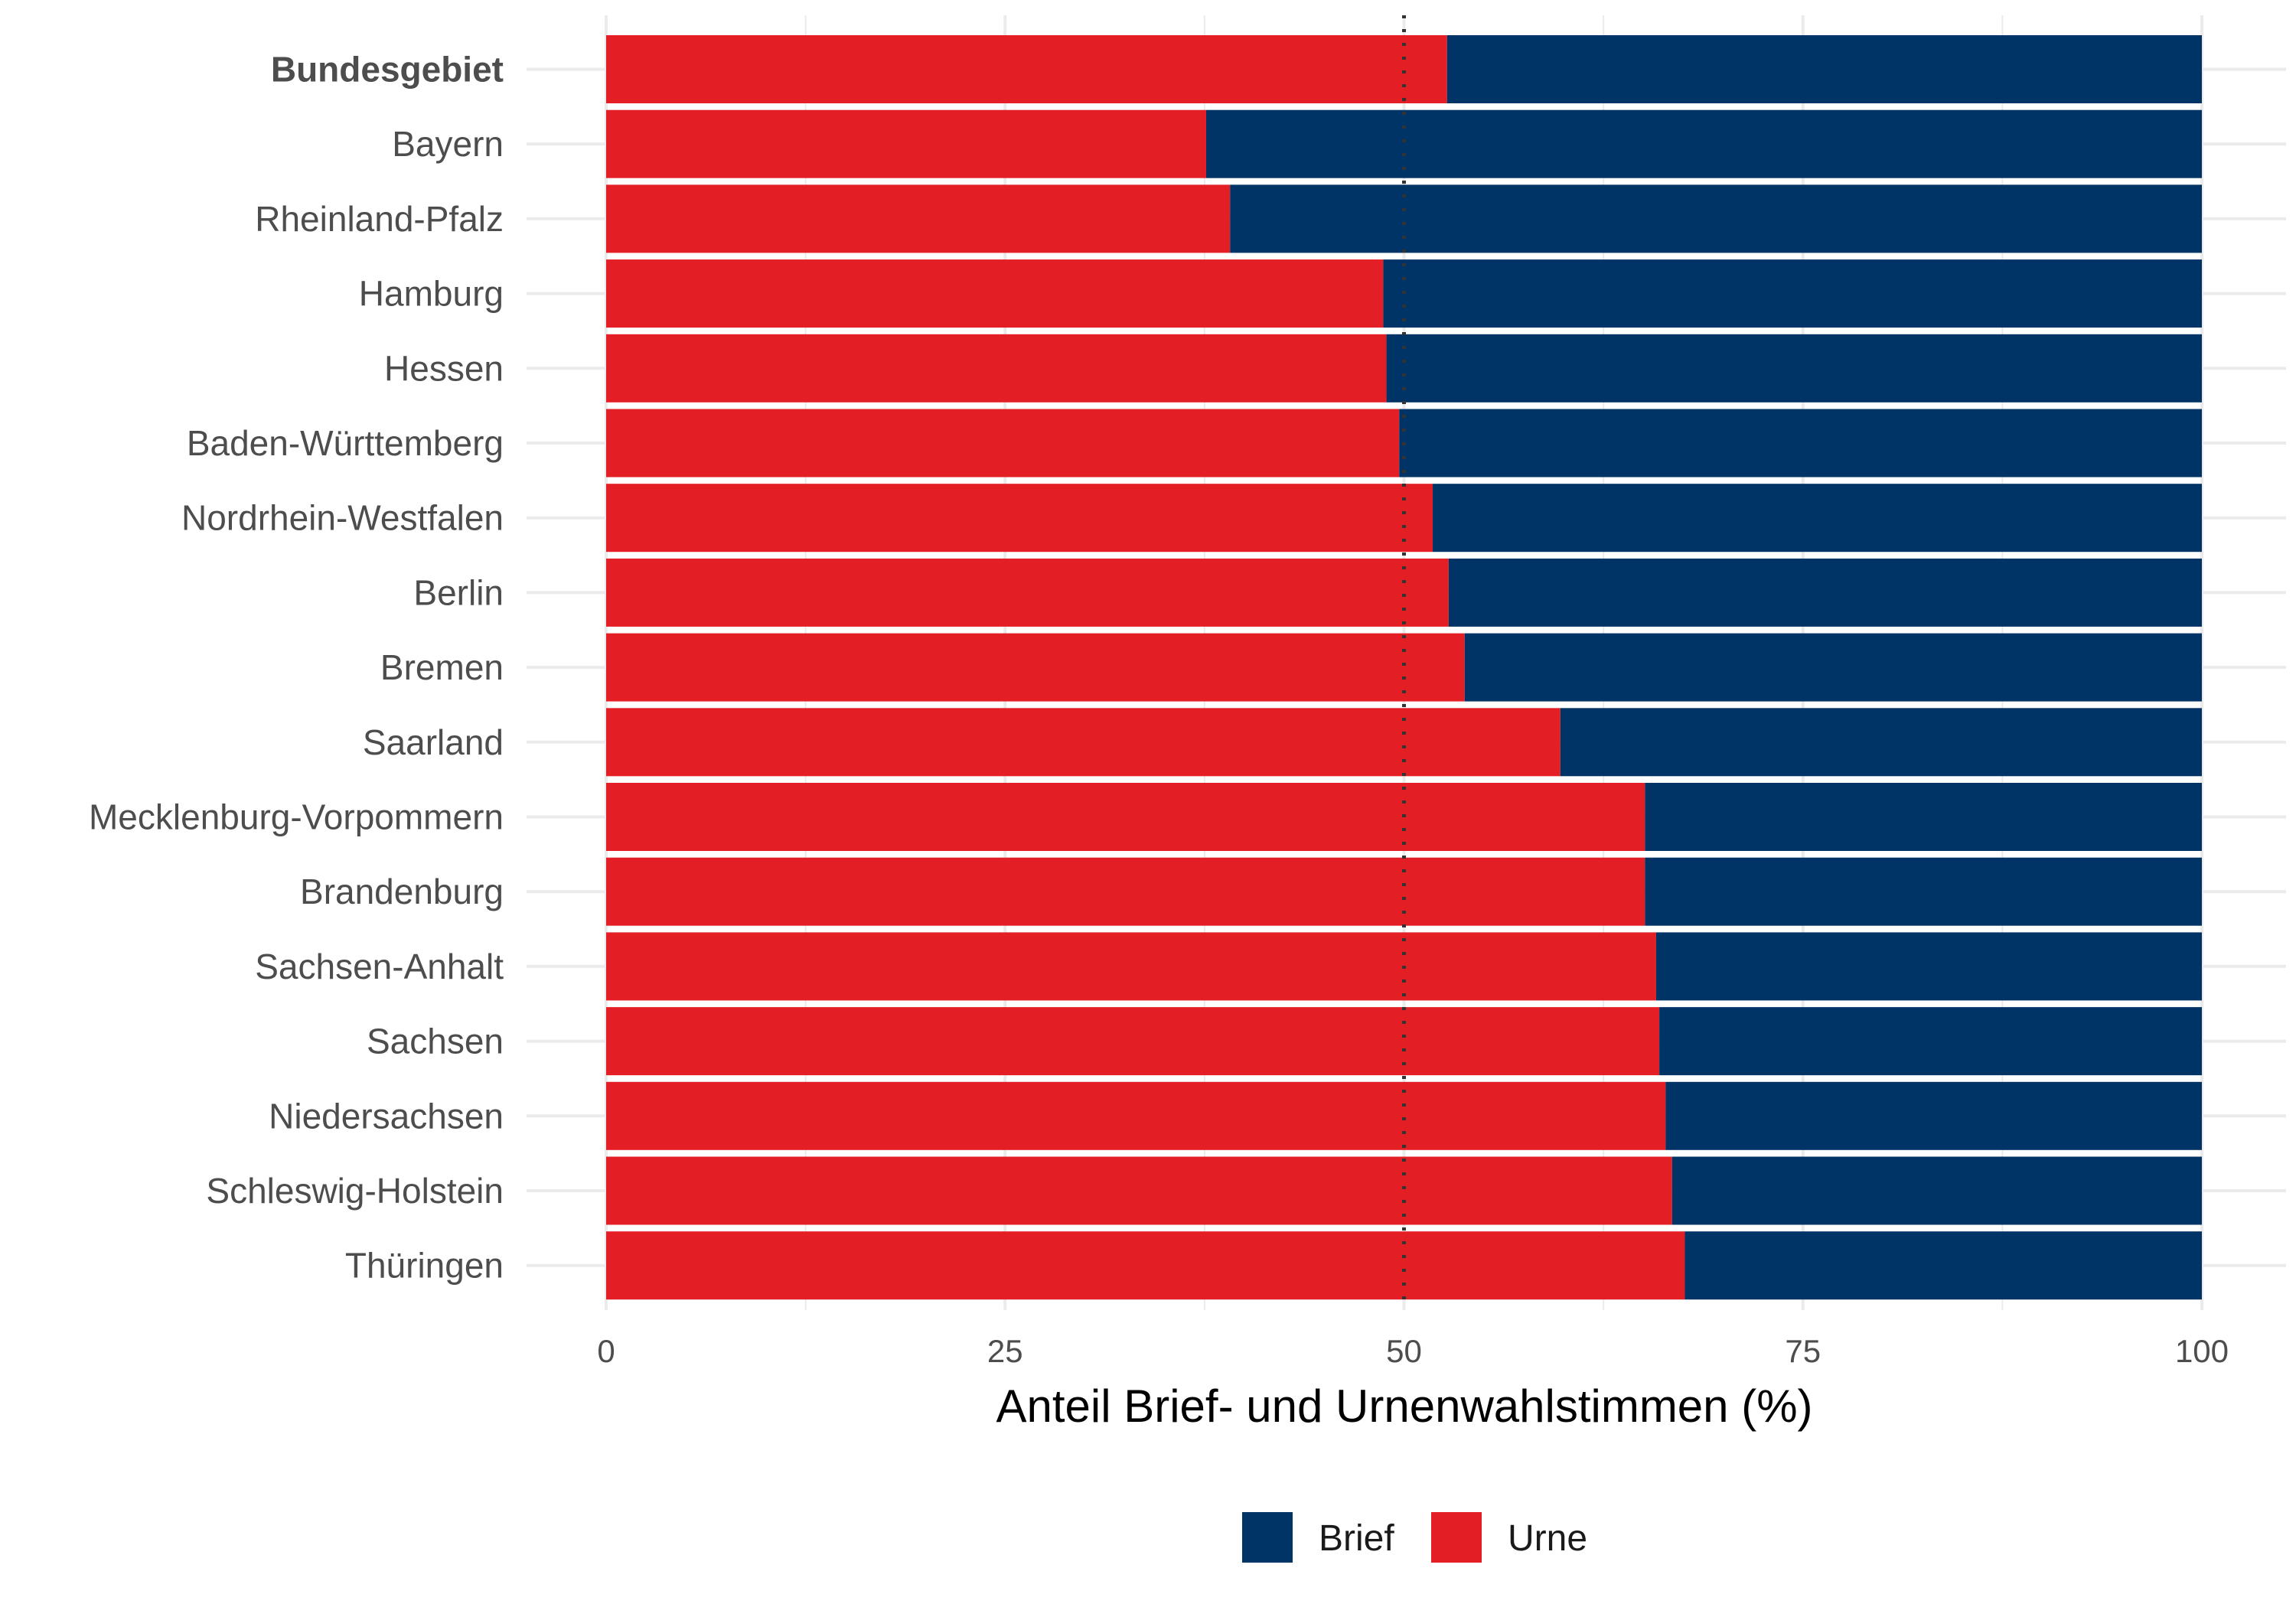  I want to click on category-label: Schleswig-Holstein, so click(355, 1191).